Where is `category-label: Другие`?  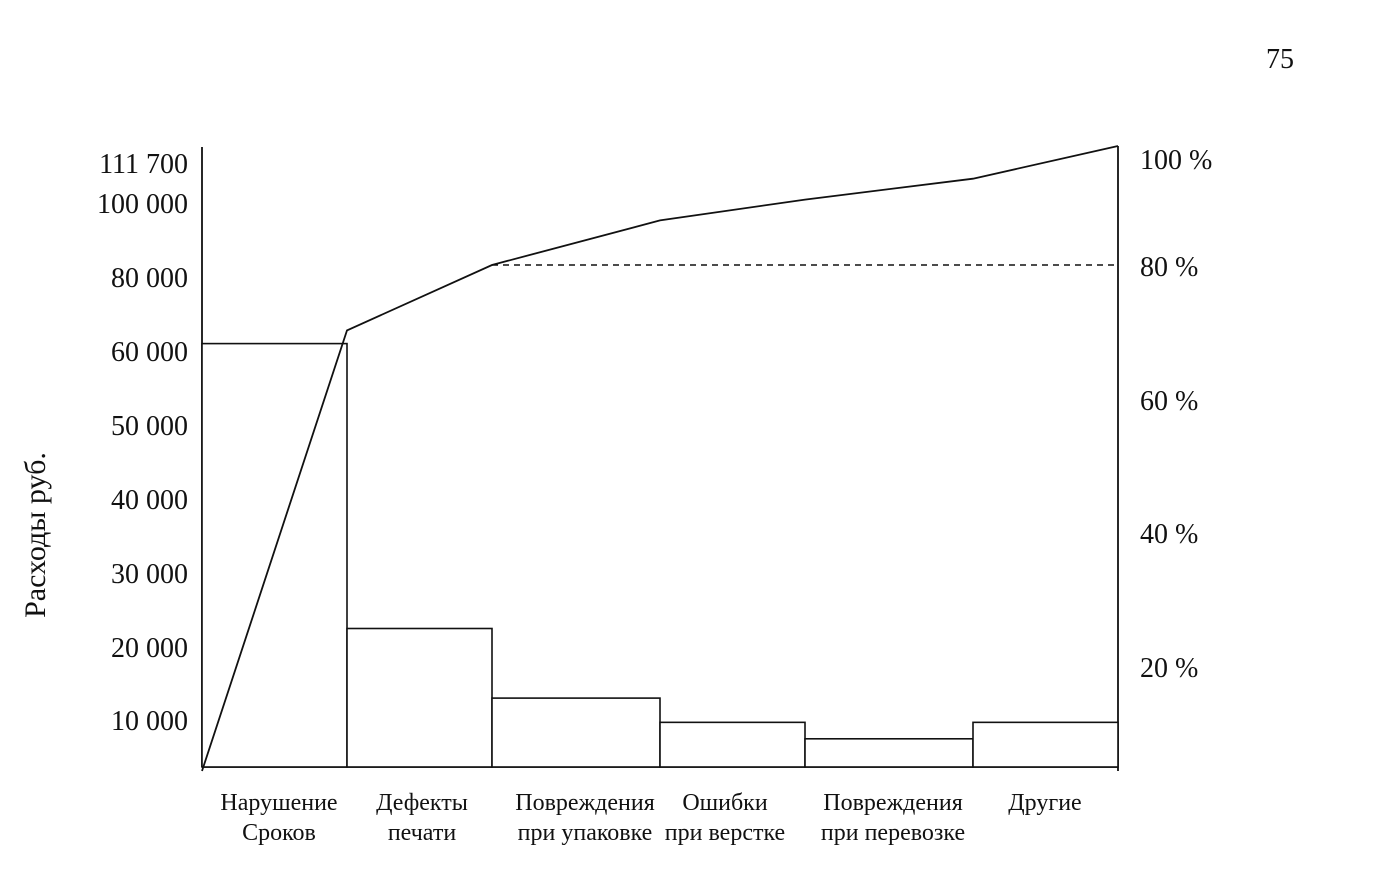 category-label: Другие is located at coordinates (1044, 803).